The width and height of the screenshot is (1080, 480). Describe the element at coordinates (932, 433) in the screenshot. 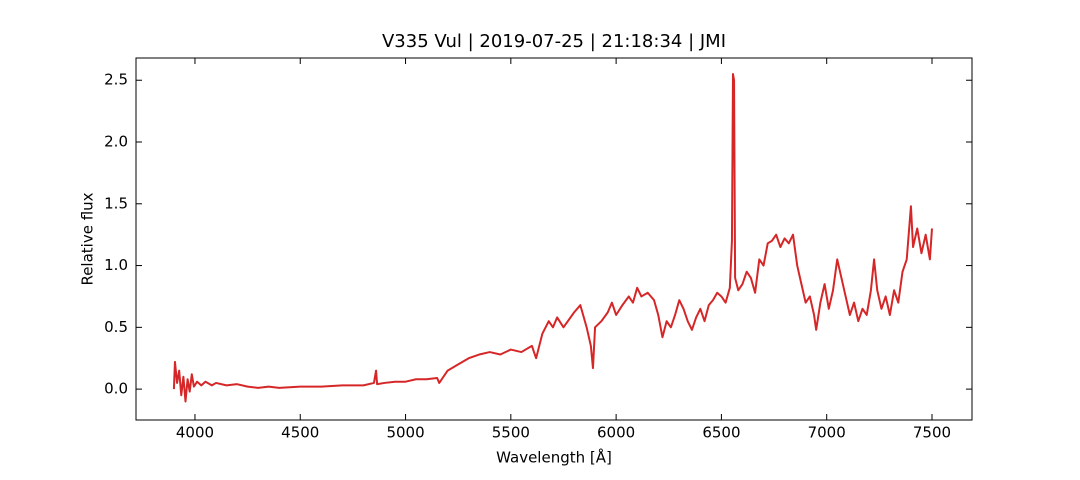

I see `x-tick-label: 7500` at that location.